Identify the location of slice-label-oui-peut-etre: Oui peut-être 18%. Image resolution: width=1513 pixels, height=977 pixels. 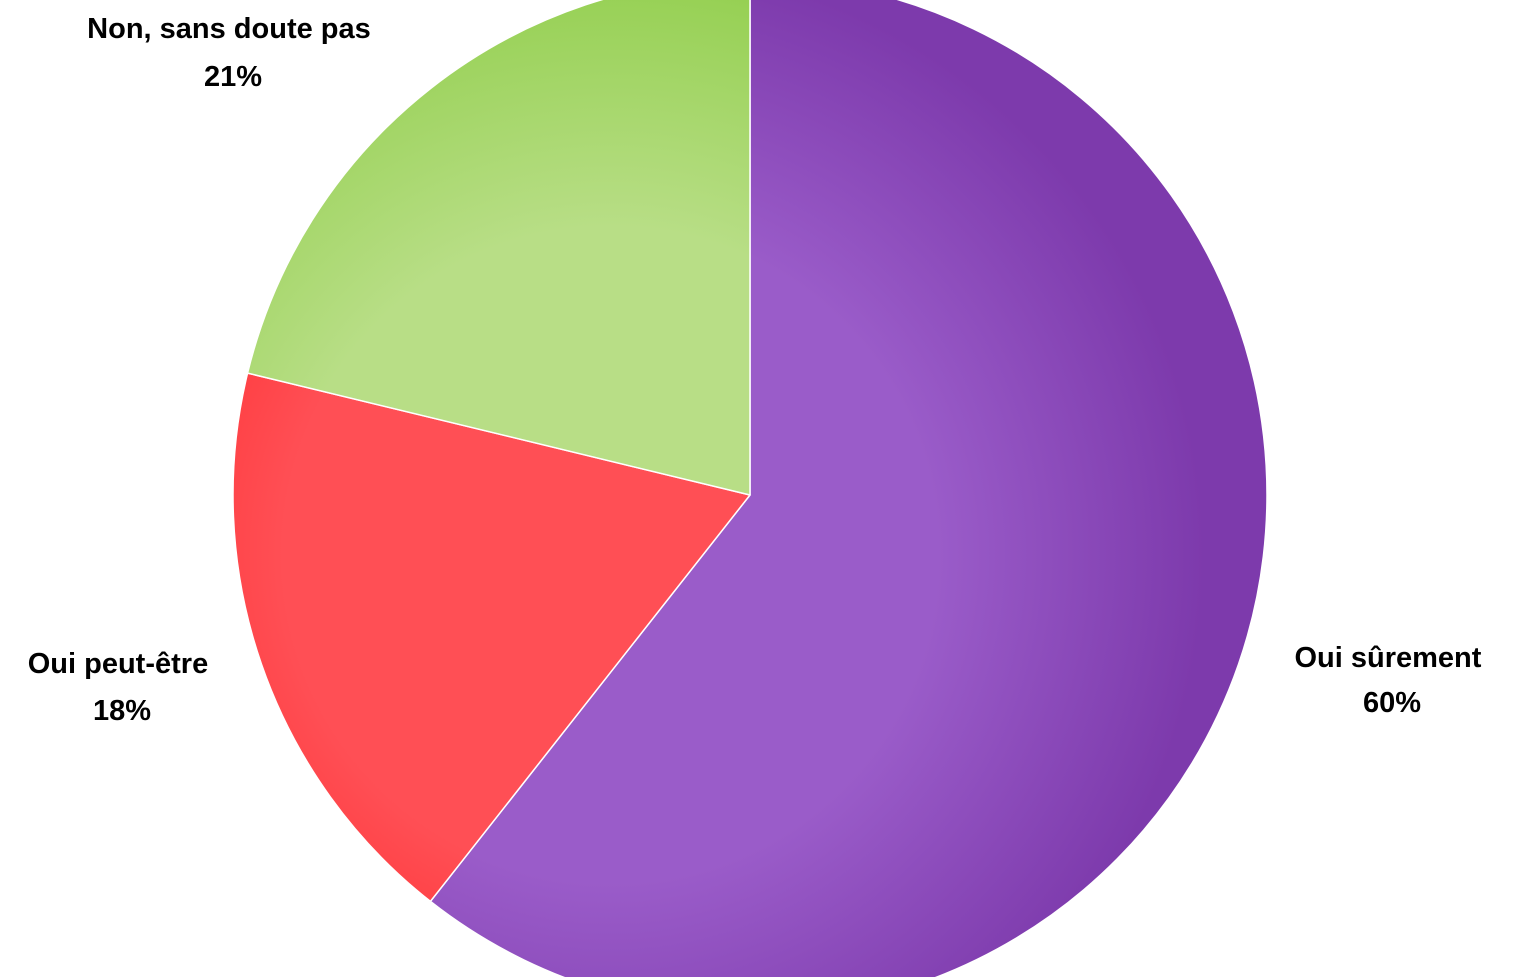
(122, 687).